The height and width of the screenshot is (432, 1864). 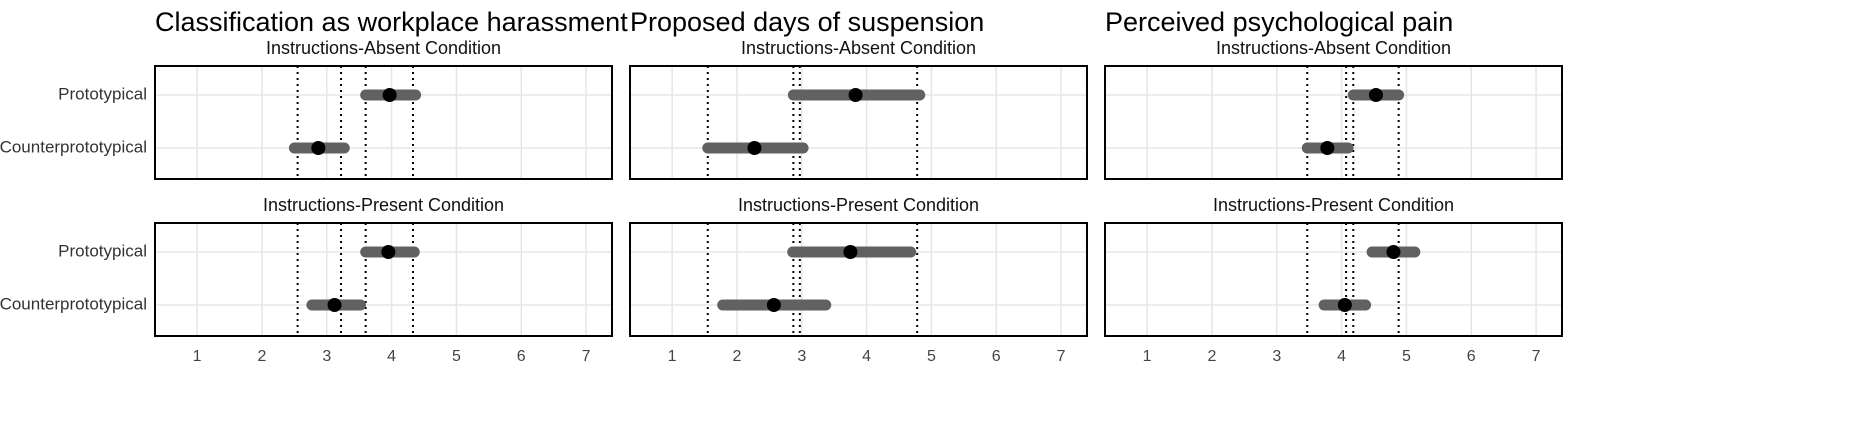 I want to click on column-title: Proposed days of suspension, so click(x=807, y=22).